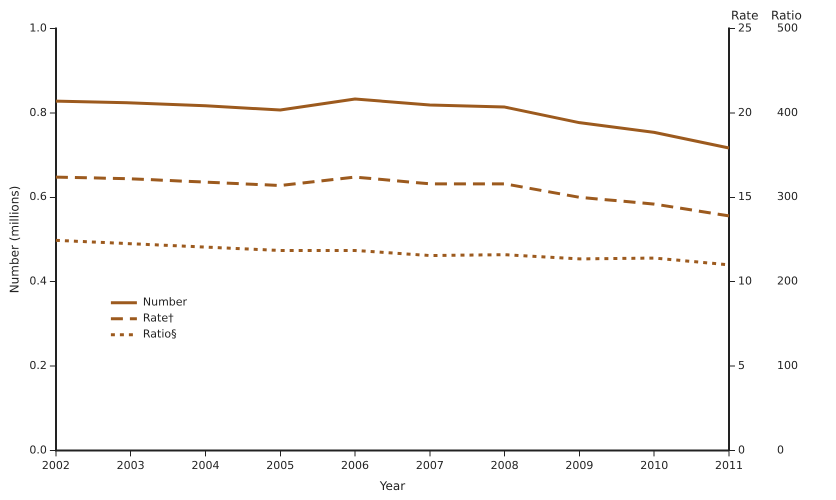  Describe the element at coordinates (430, 465) in the screenshot. I see `x-tick-label: 2007` at that location.